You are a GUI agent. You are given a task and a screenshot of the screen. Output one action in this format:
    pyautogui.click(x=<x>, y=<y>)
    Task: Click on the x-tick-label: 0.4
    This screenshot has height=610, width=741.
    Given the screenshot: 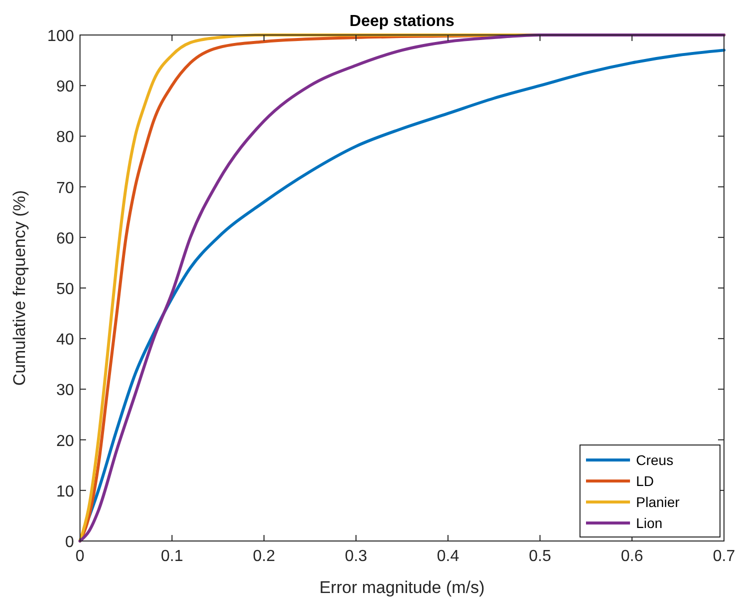 What is the action you would take?
    pyautogui.click(x=448, y=556)
    